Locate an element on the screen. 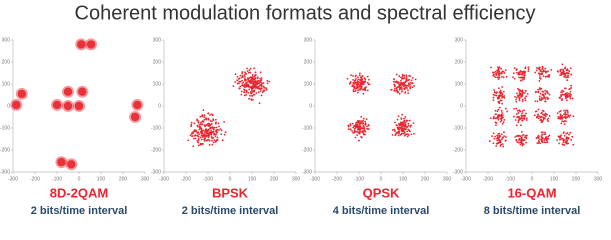  y-tick-label: 300 is located at coordinates (157, 40).